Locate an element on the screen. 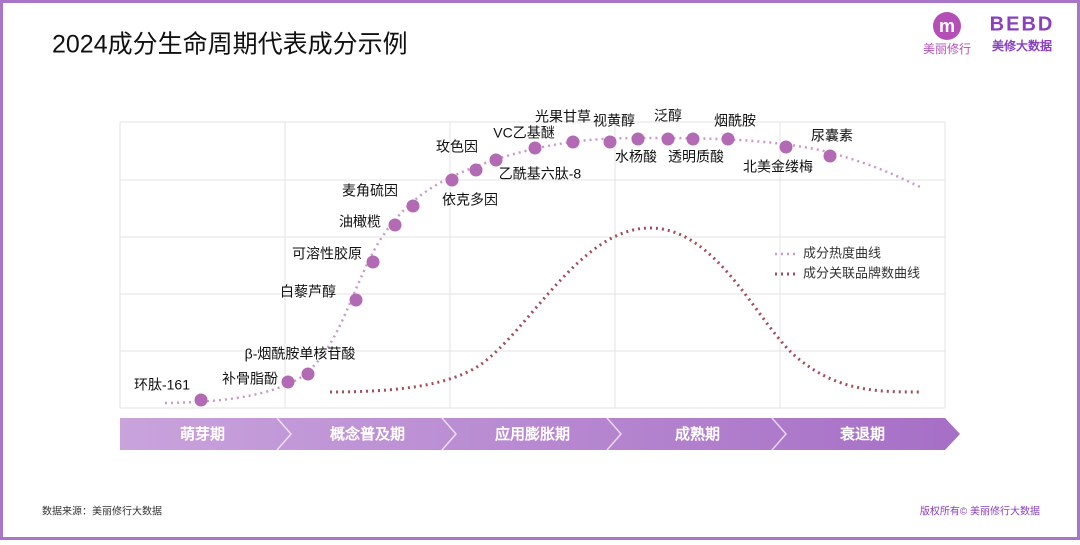  ingredient-label: 水杨酸 is located at coordinates (636, 157).